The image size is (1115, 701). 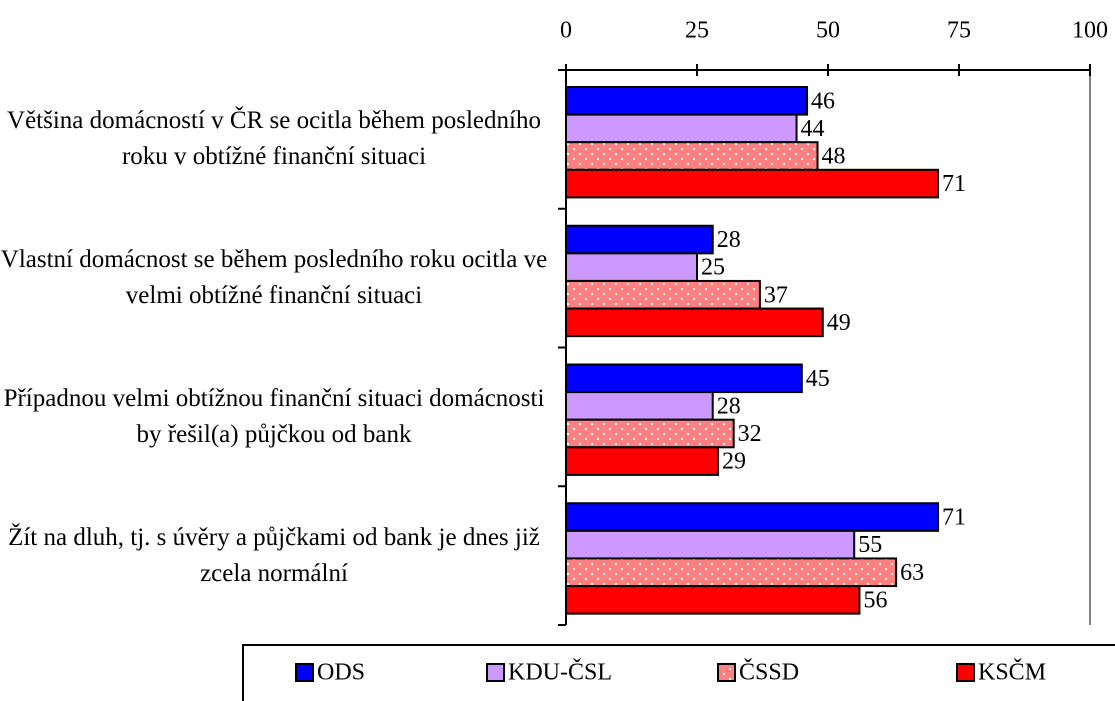 What do you see at coordinates (713, 268) in the screenshot?
I see `value-label: 25` at bounding box center [713, 268].